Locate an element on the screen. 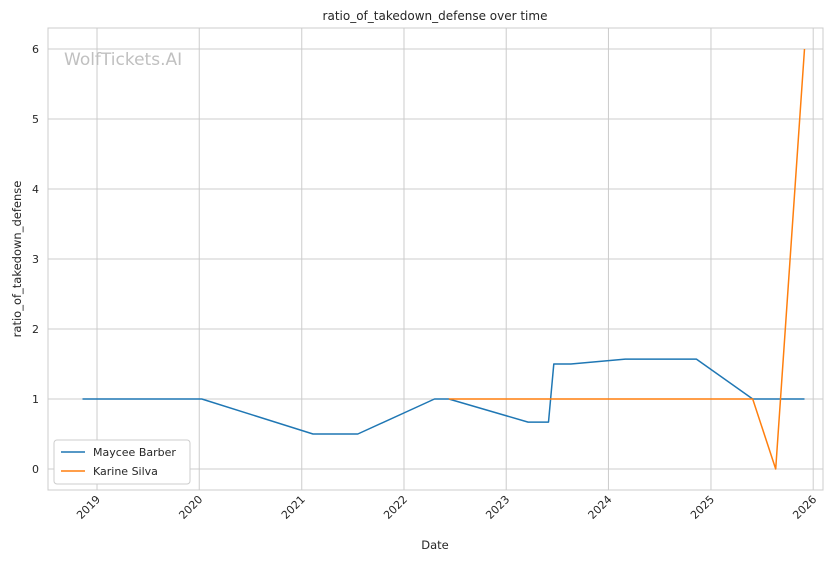 The image size is (832, 561). y-tick-label: 4 is located at coordinates (35, 189).